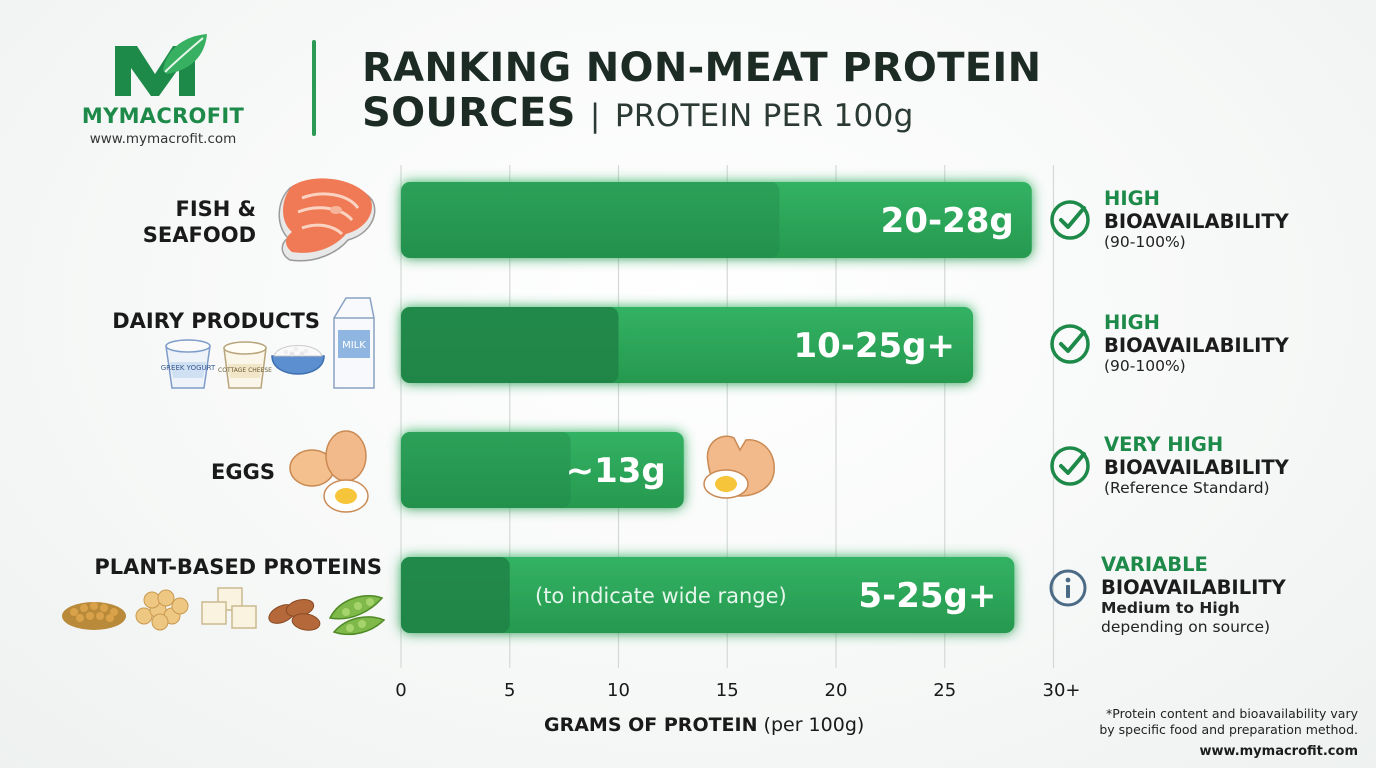  Describe the element at coordinates (199, 222) in the screenshot. I see `category-label-fish-text: FISH & SEAFOOD` at that location.